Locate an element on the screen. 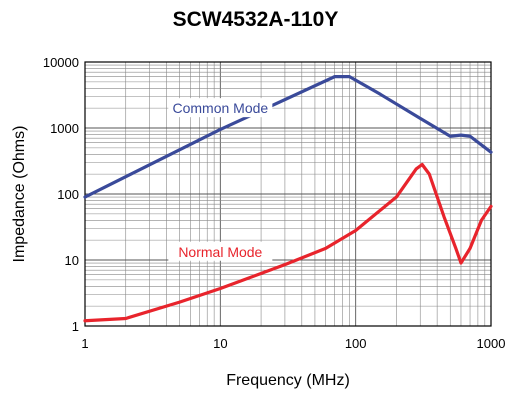 The height and width of the screenshot is (394, 511). x-tick-label: 100 is located at coordinates (356, 343).